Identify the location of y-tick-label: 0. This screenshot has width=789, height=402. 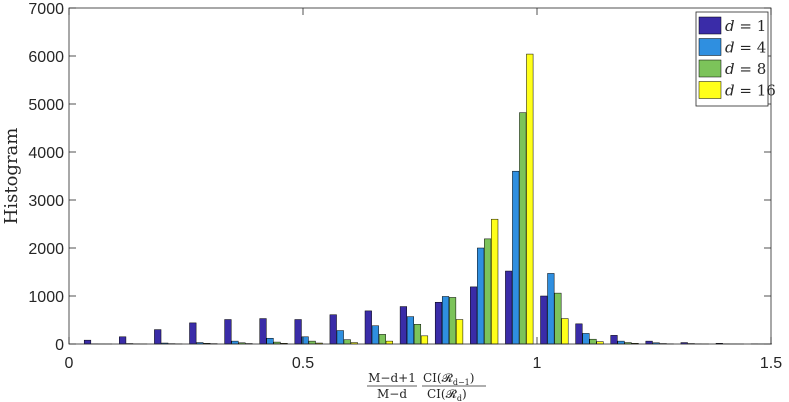
(59, 345).